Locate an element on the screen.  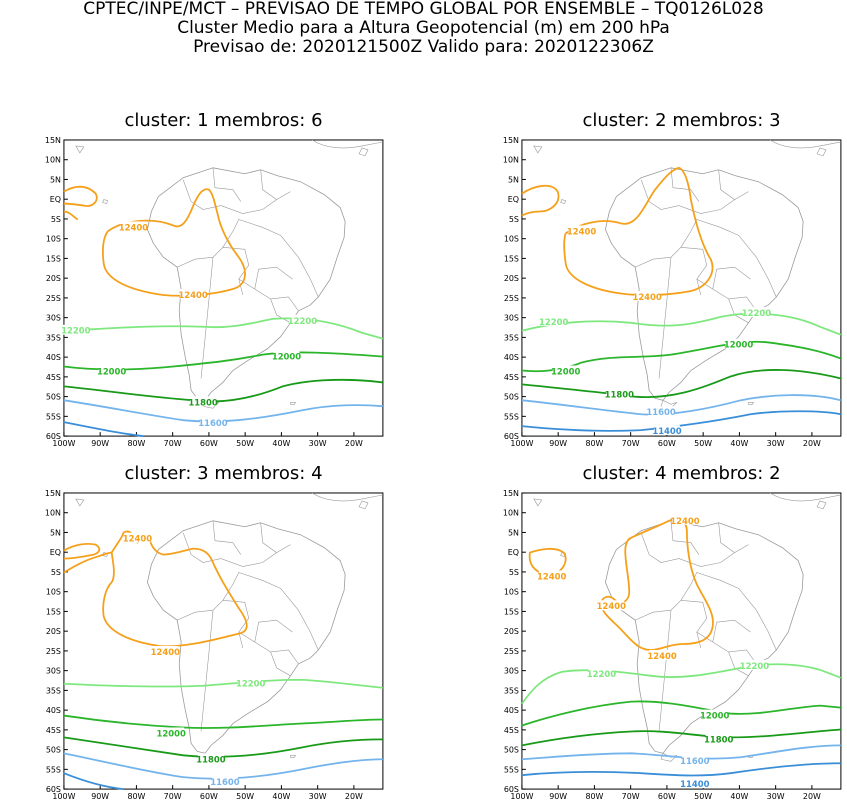
lon-tick-label: 30W is located at coordinates (776, 796).